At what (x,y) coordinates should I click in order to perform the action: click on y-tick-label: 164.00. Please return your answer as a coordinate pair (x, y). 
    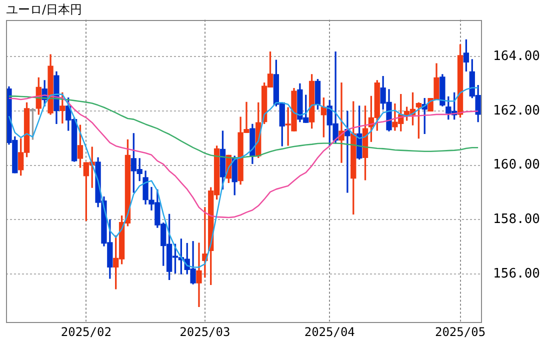
    Looking at the image, I should click on (516, 56).